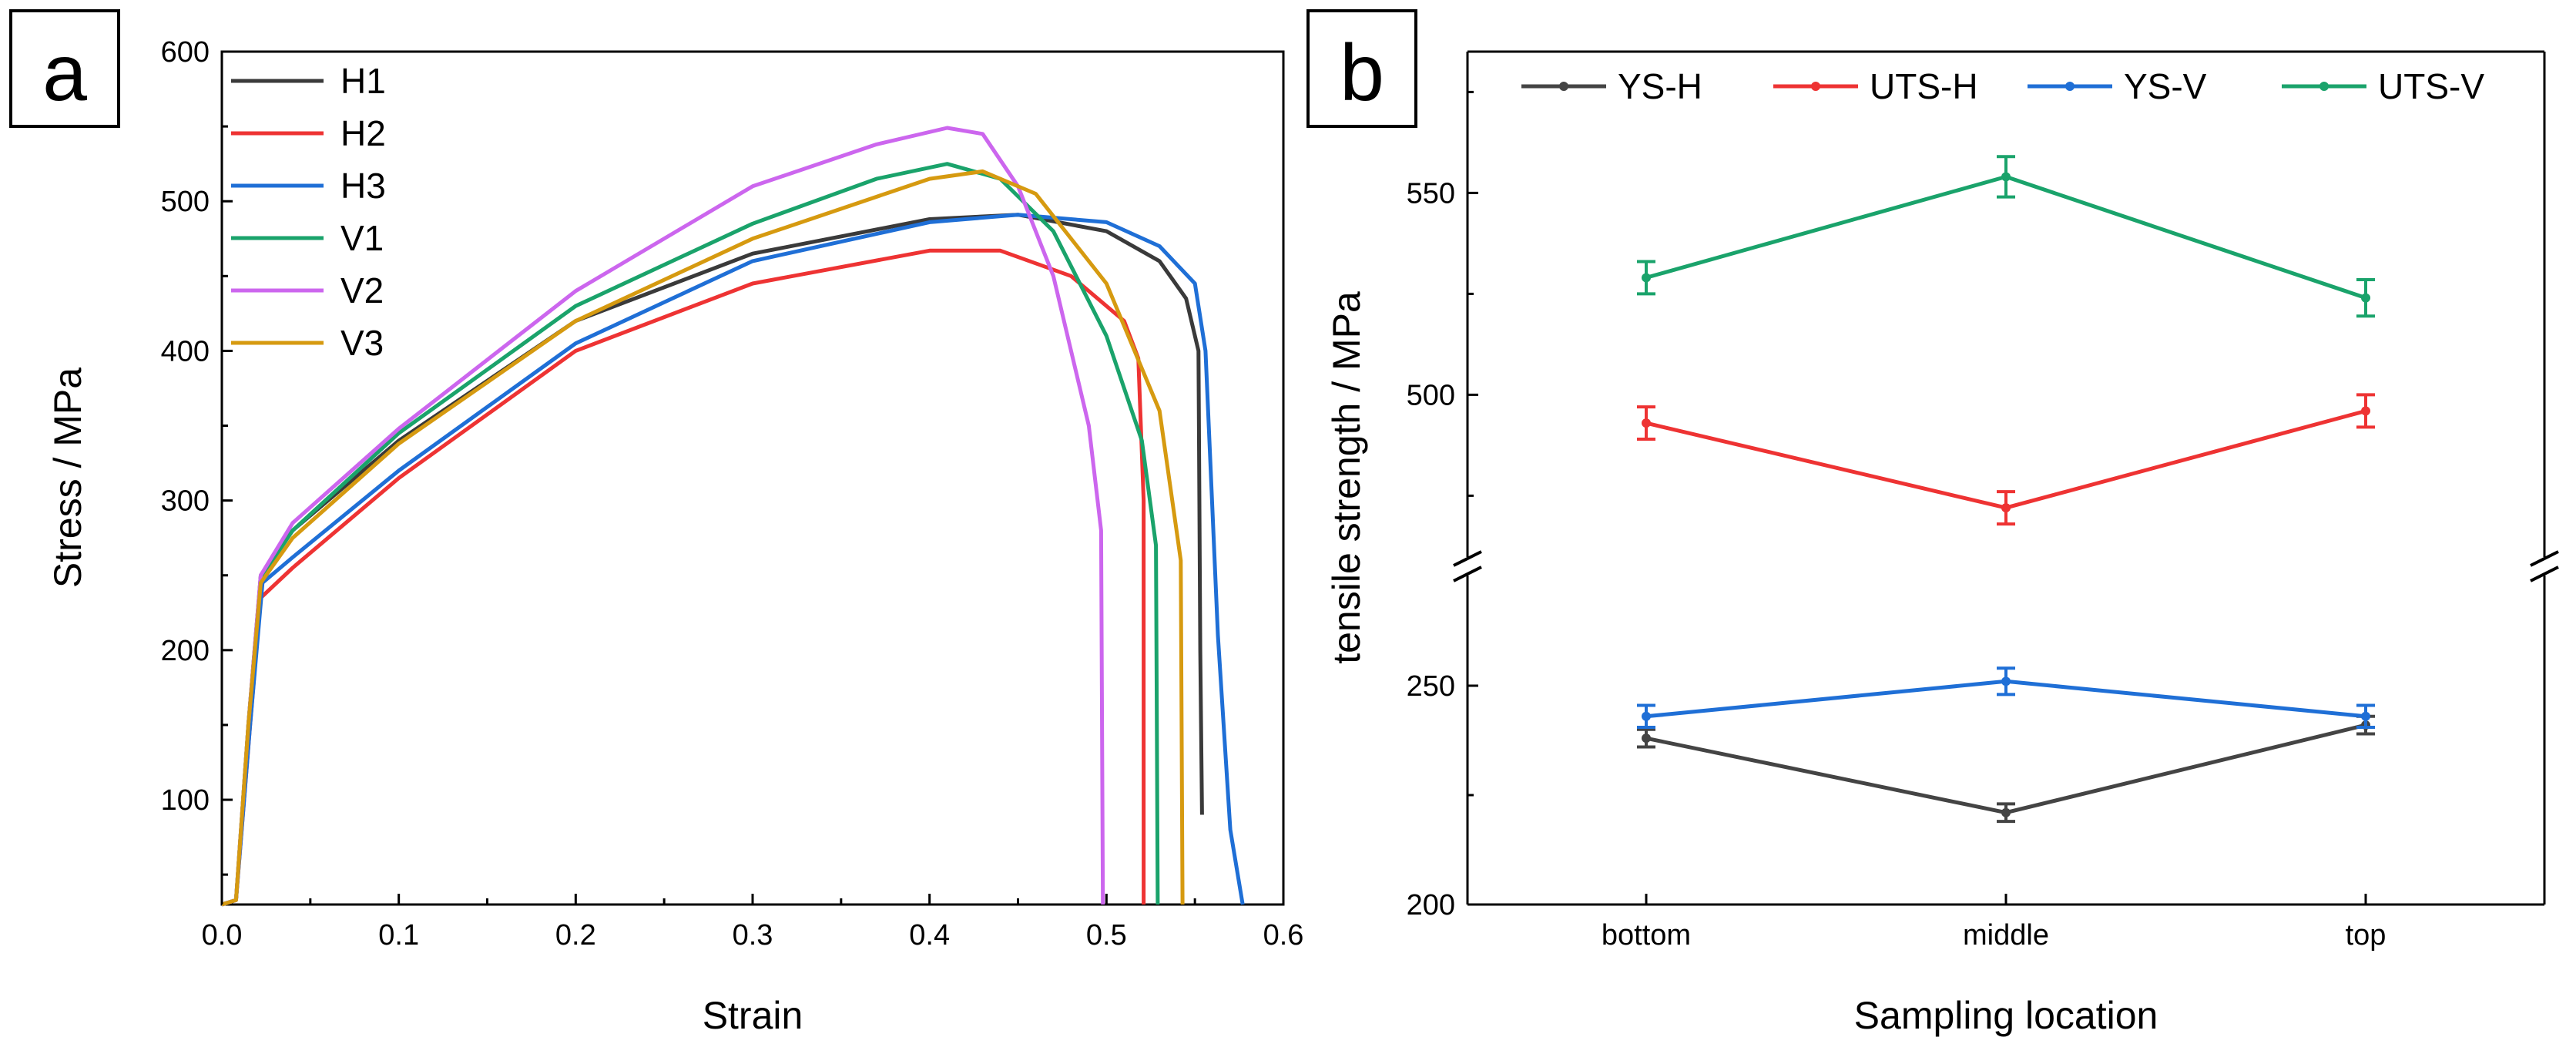 This screenshot has height=1064, width=2576. I want to click on panel-b-legend-marker-uts-h, so click(1815, 86).